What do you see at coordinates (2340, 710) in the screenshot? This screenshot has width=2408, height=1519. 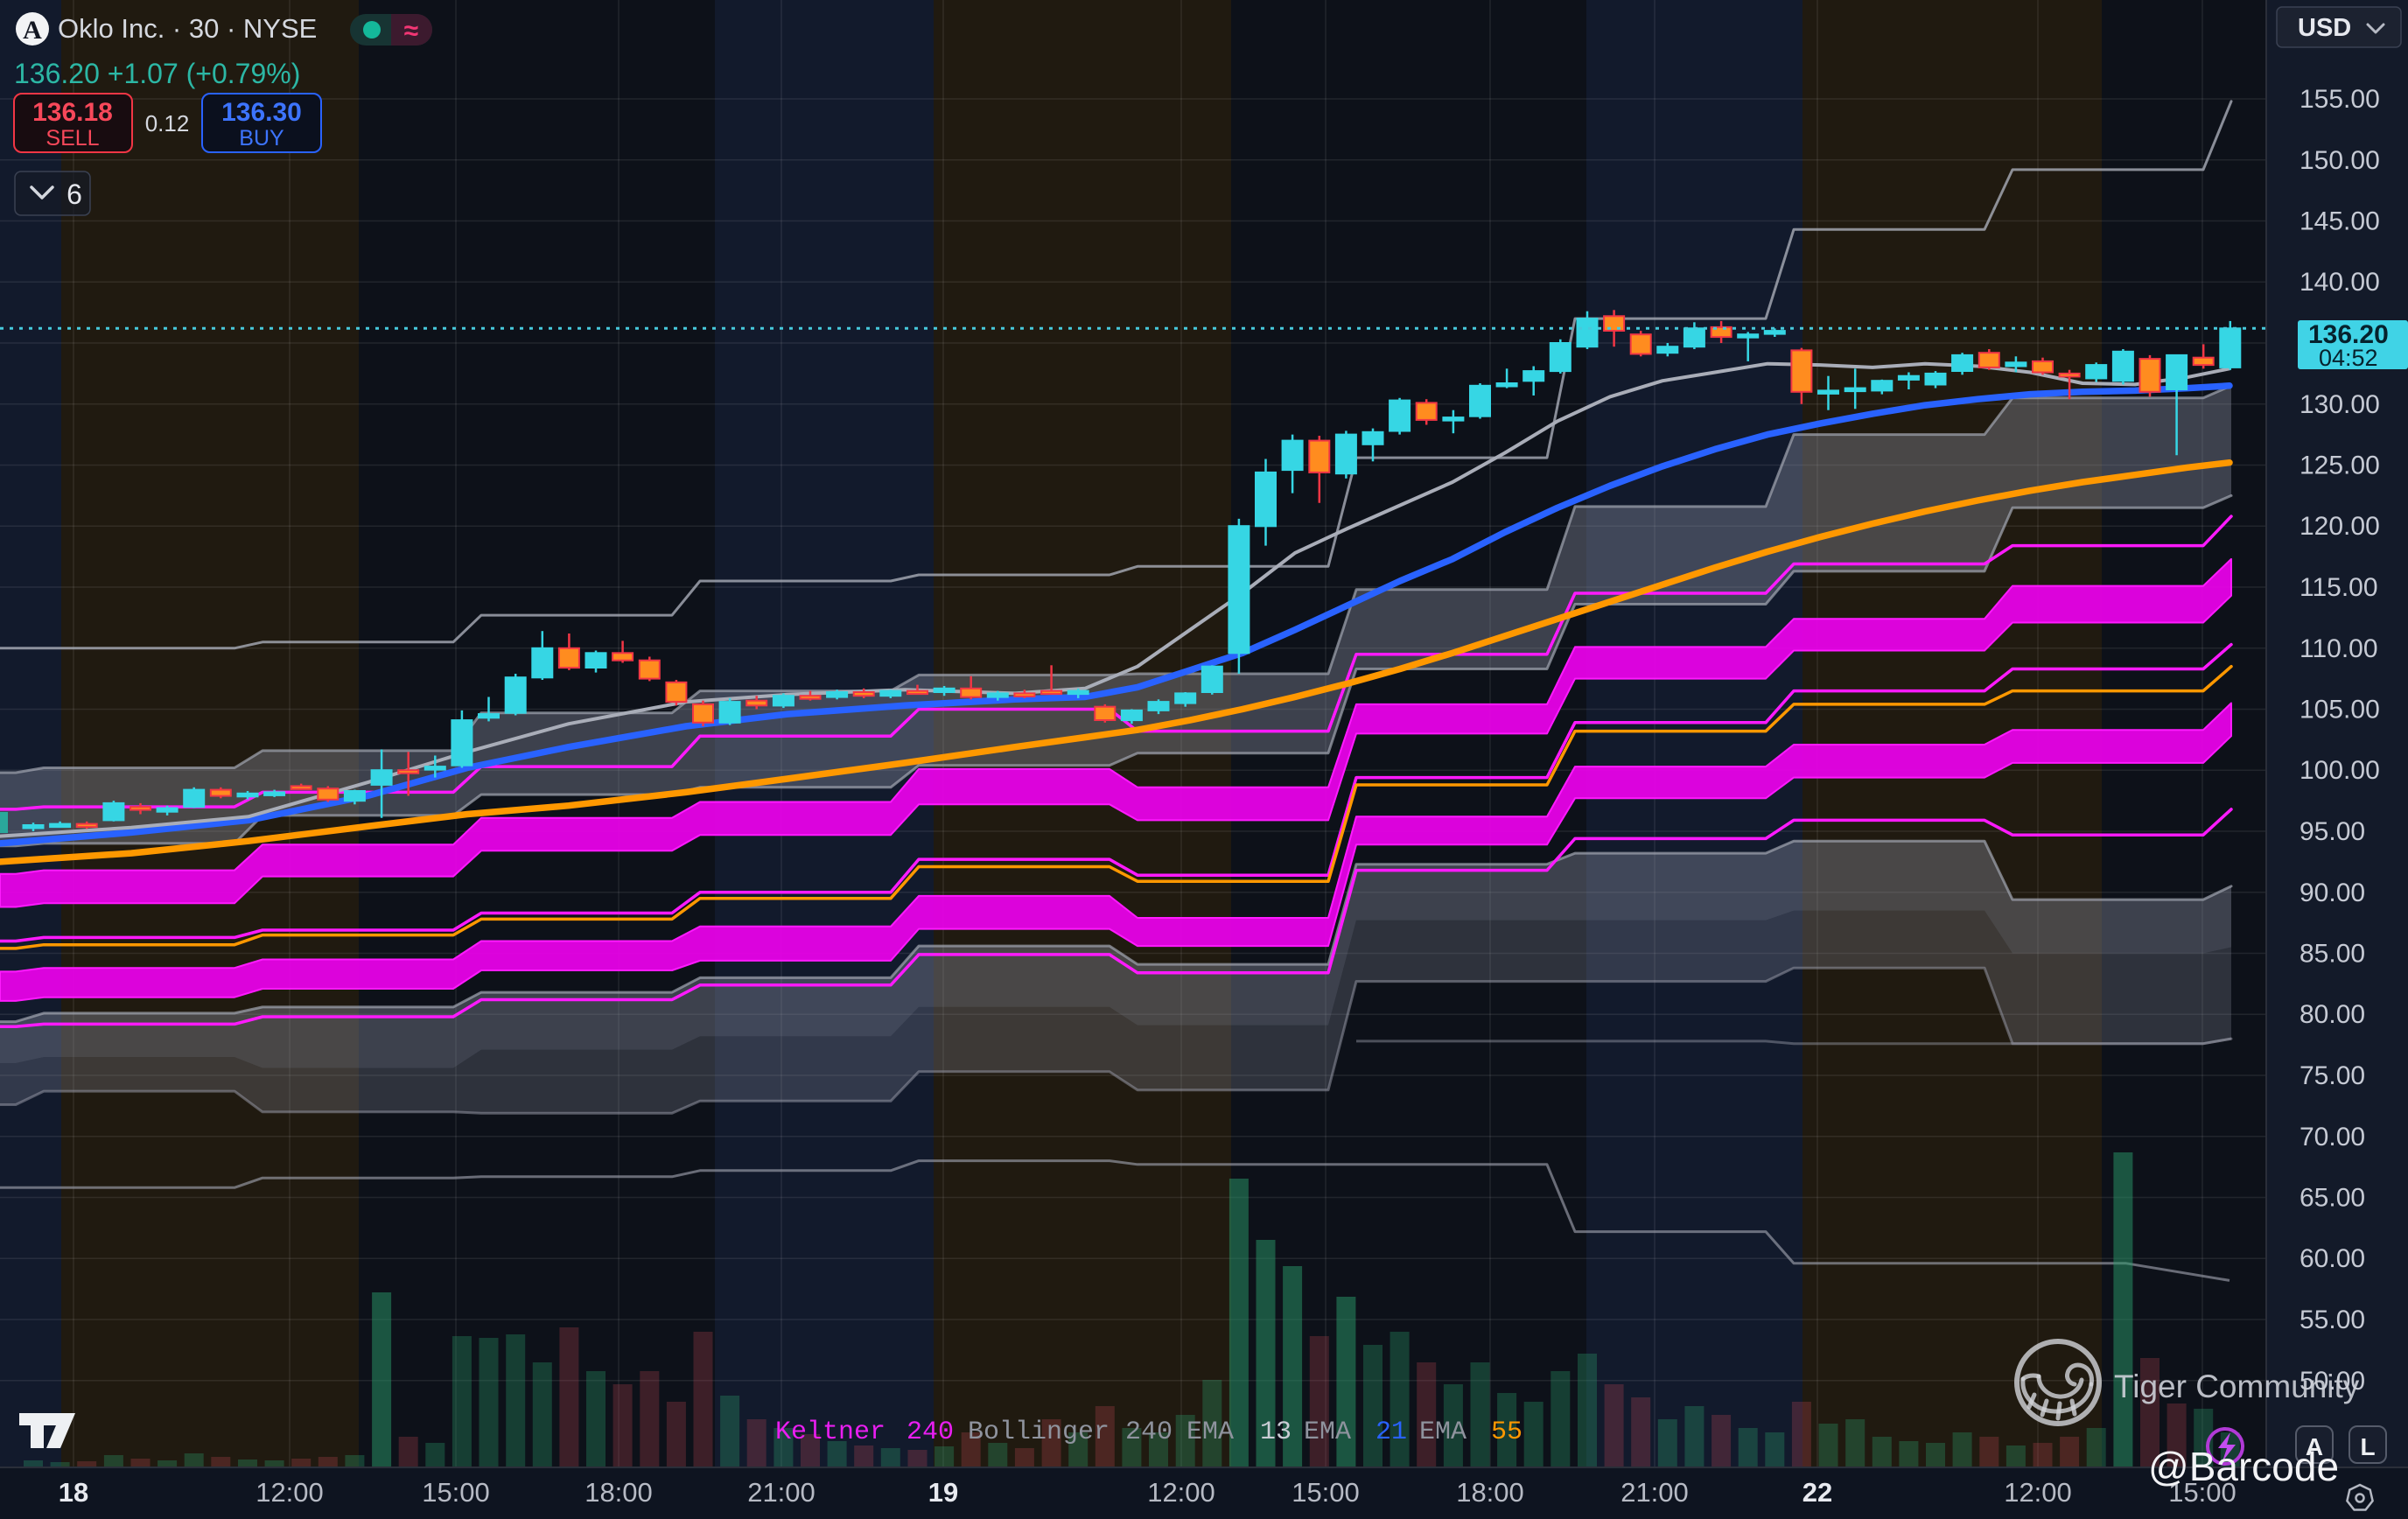 I see `svg-text: 105.00` at bounding box center [2340, 710].